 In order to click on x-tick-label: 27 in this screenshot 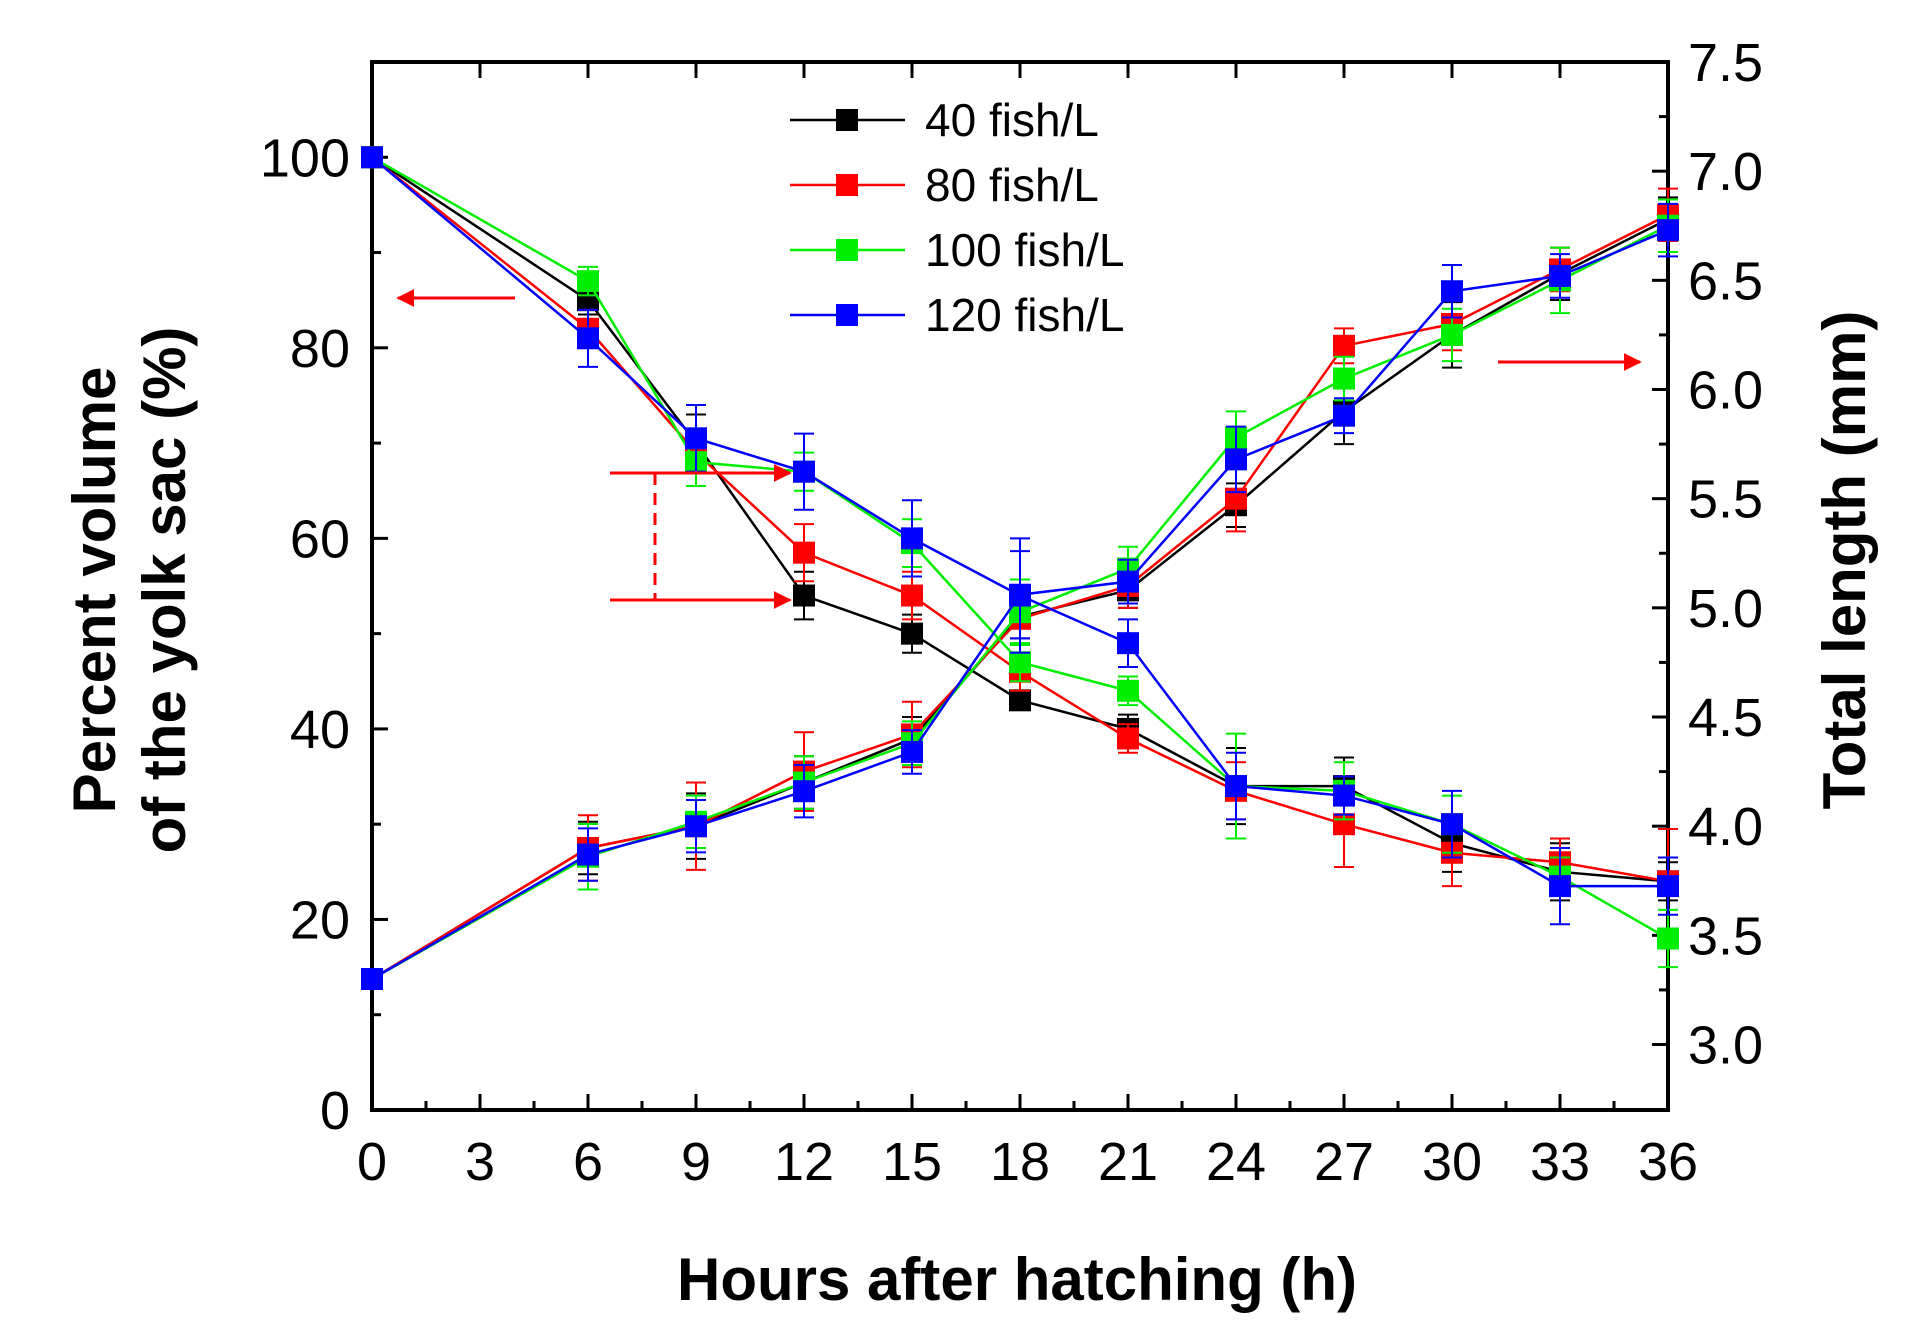, I will do `click(1344, 1162)`.